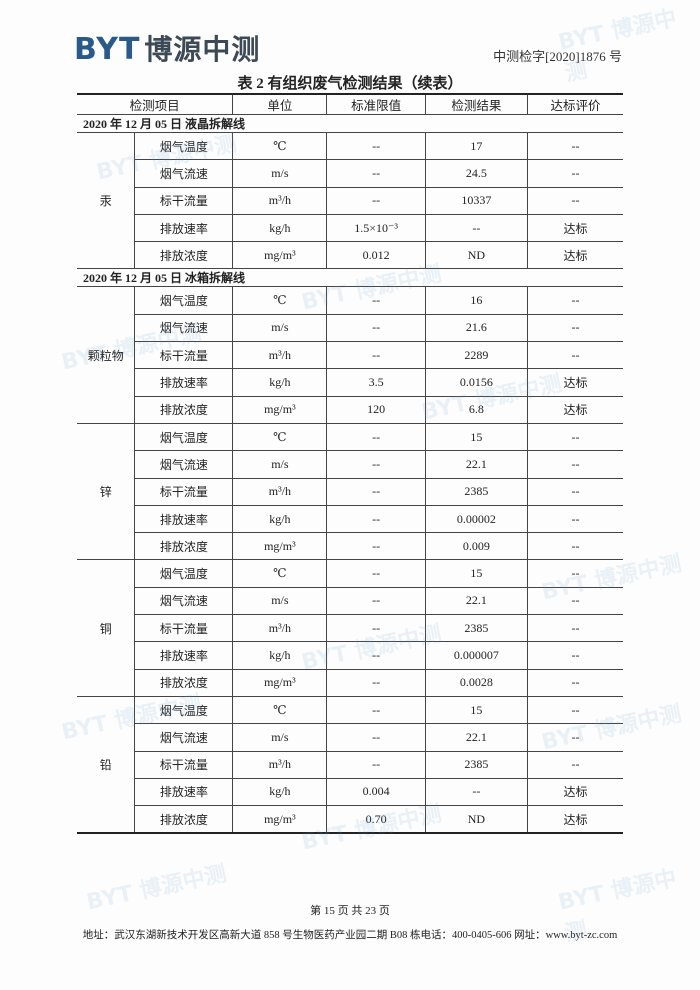 This screenshot has height=990, width=700. What do you see at coordinates (280, 228) in the screenshot?
I see `unit-cell: kg/h` at bounding box center [280, 228].